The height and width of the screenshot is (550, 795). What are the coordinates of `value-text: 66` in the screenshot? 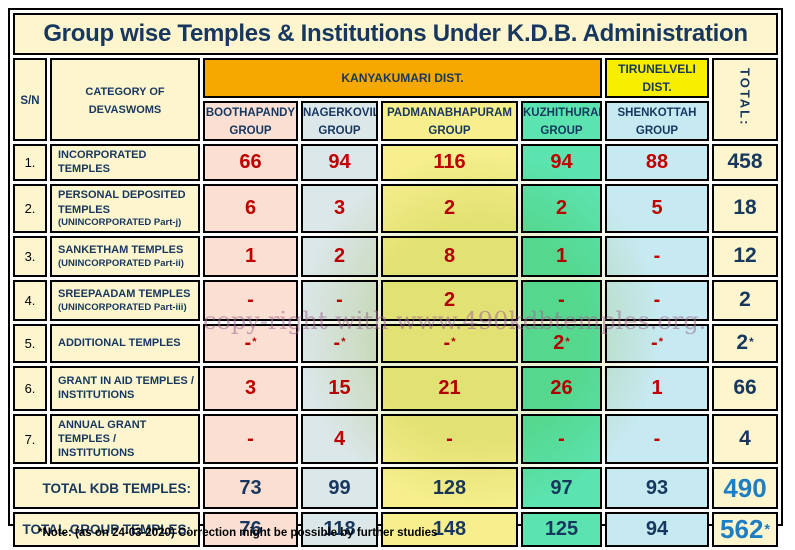 It's located at (250, 161).